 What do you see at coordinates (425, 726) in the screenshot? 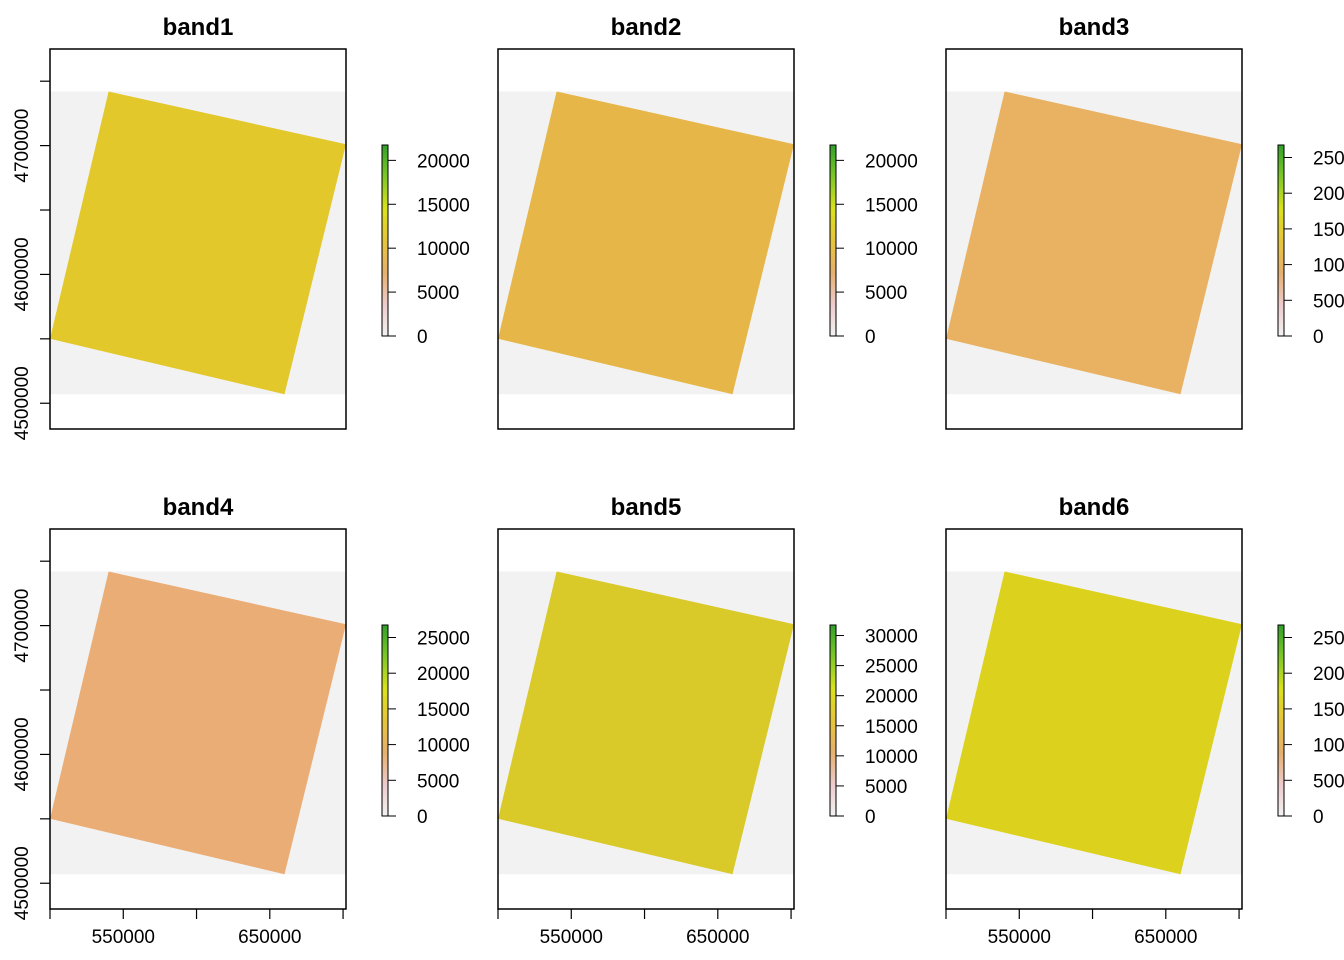
I see `legend-colorbar: 0 5000 10000 15000 20000 25000` at bounding box center [425, 726].